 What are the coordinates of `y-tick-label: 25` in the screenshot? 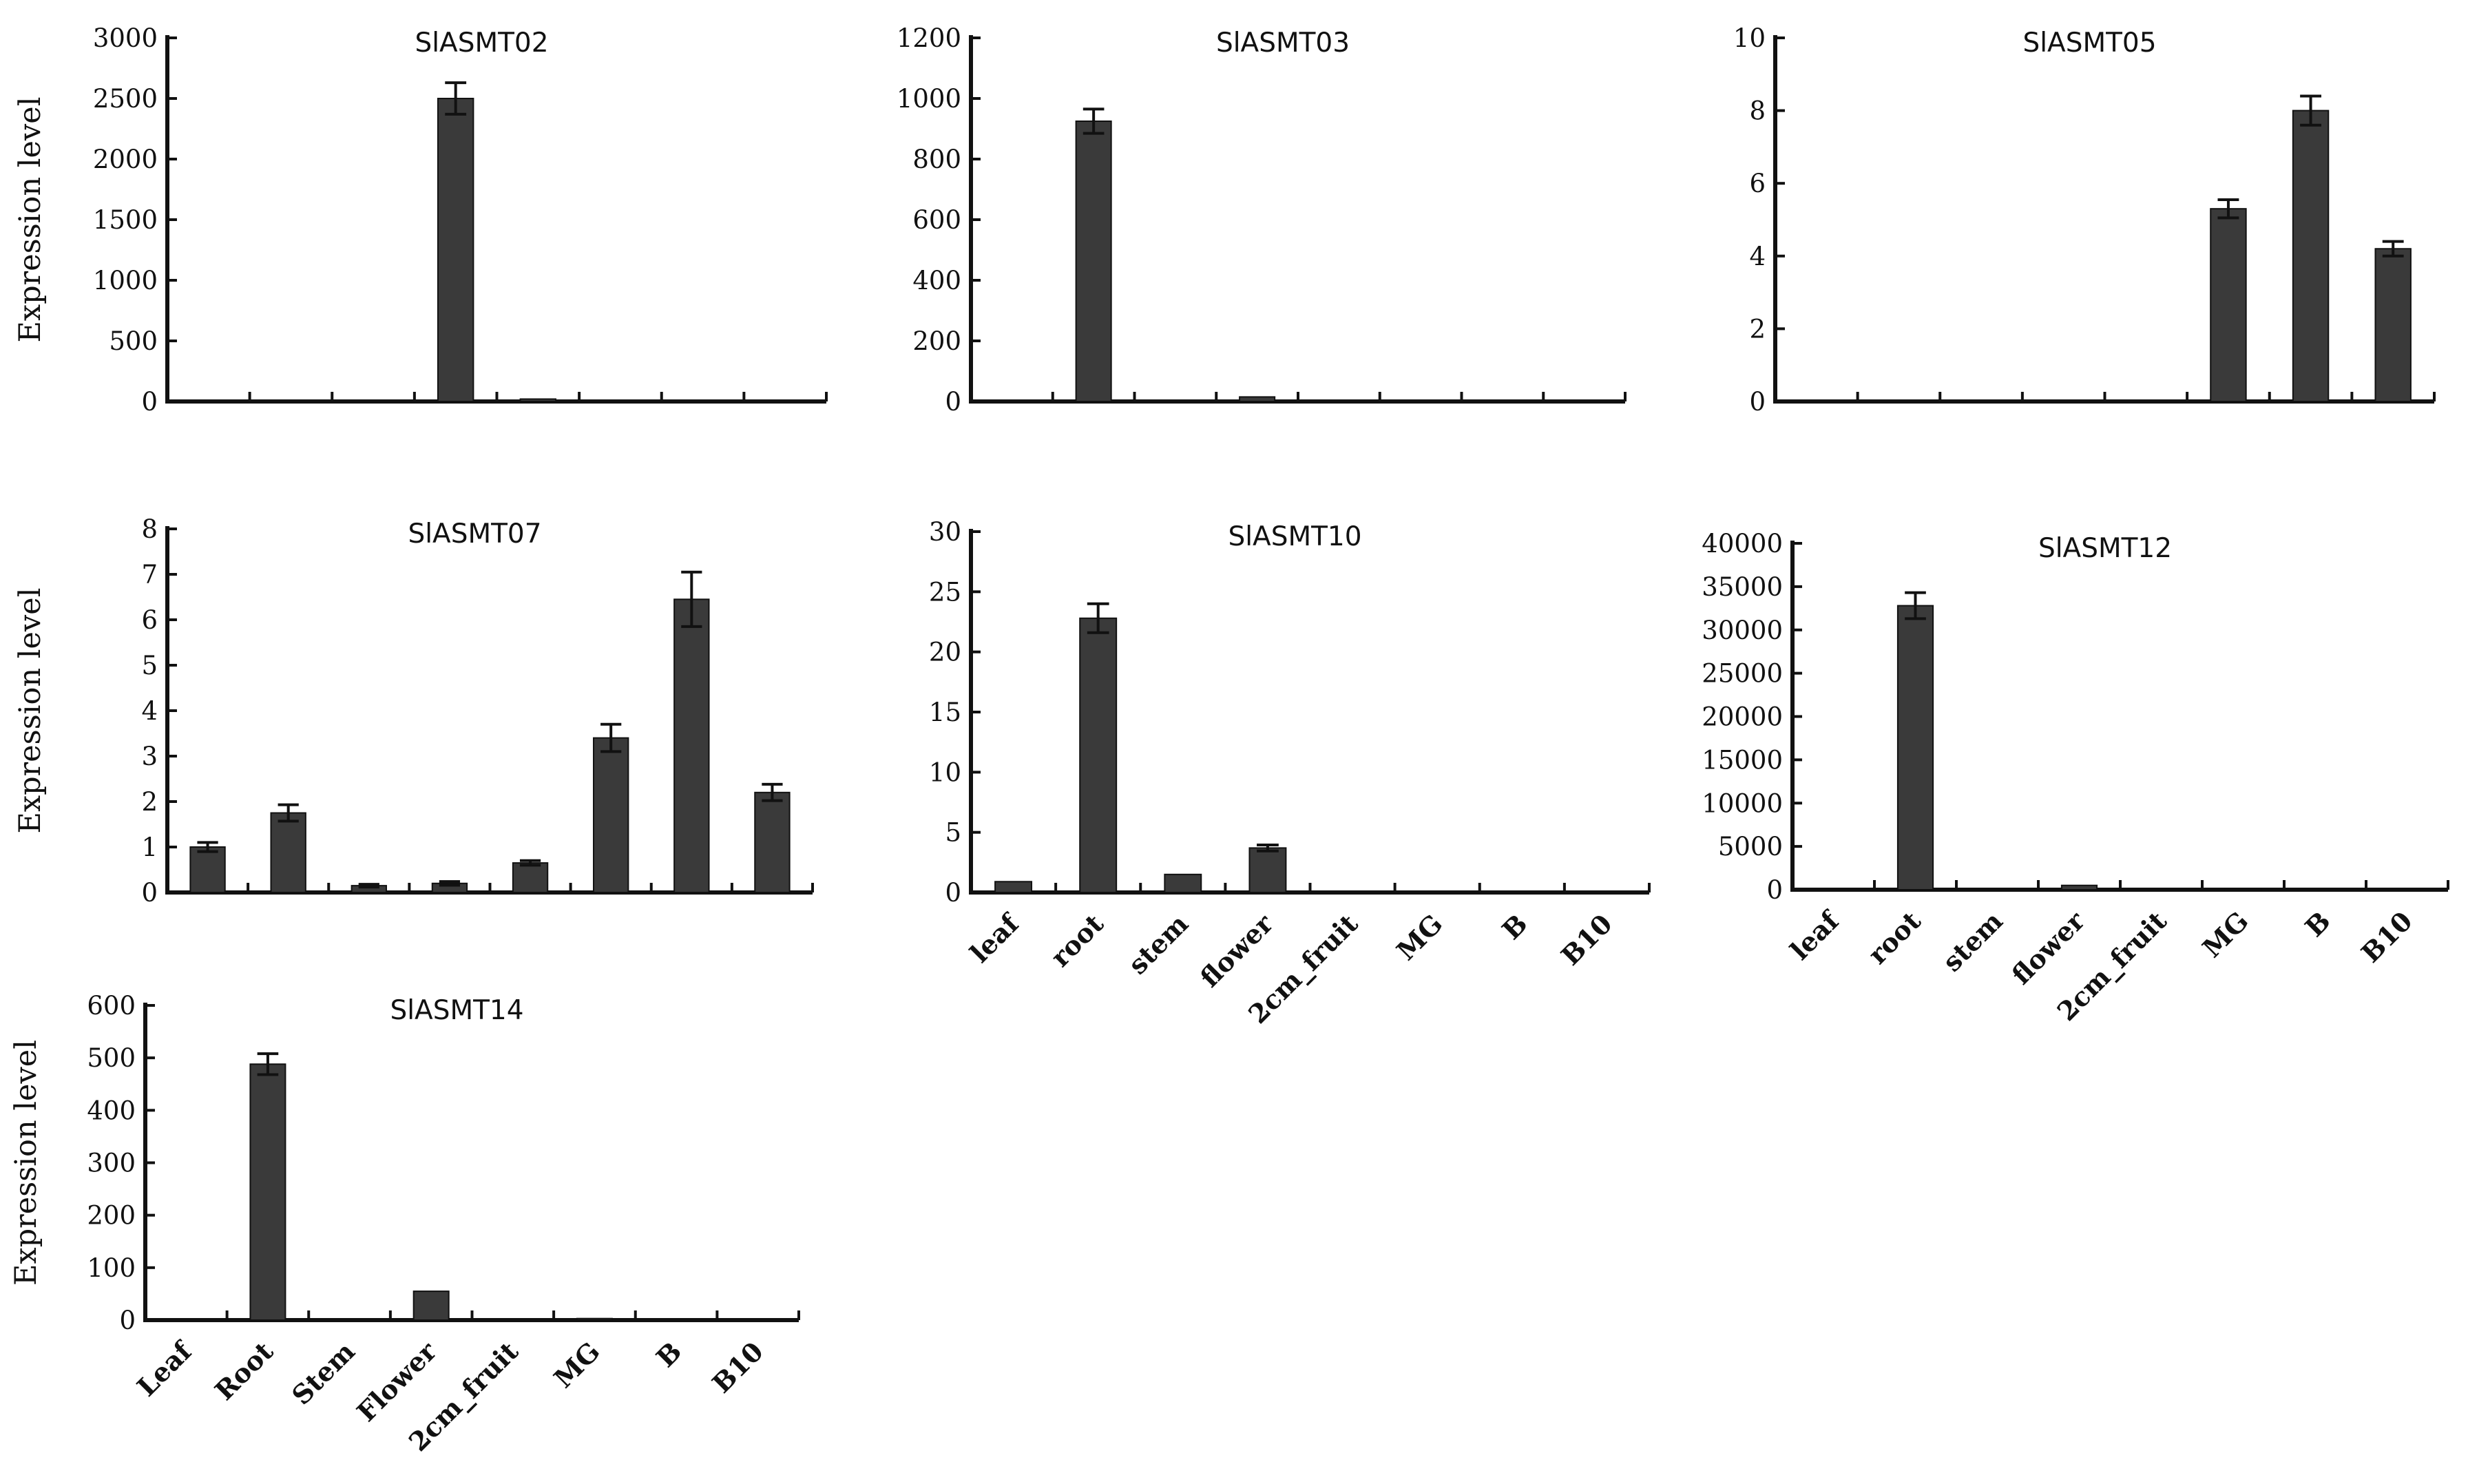 It's located at (945, 592).